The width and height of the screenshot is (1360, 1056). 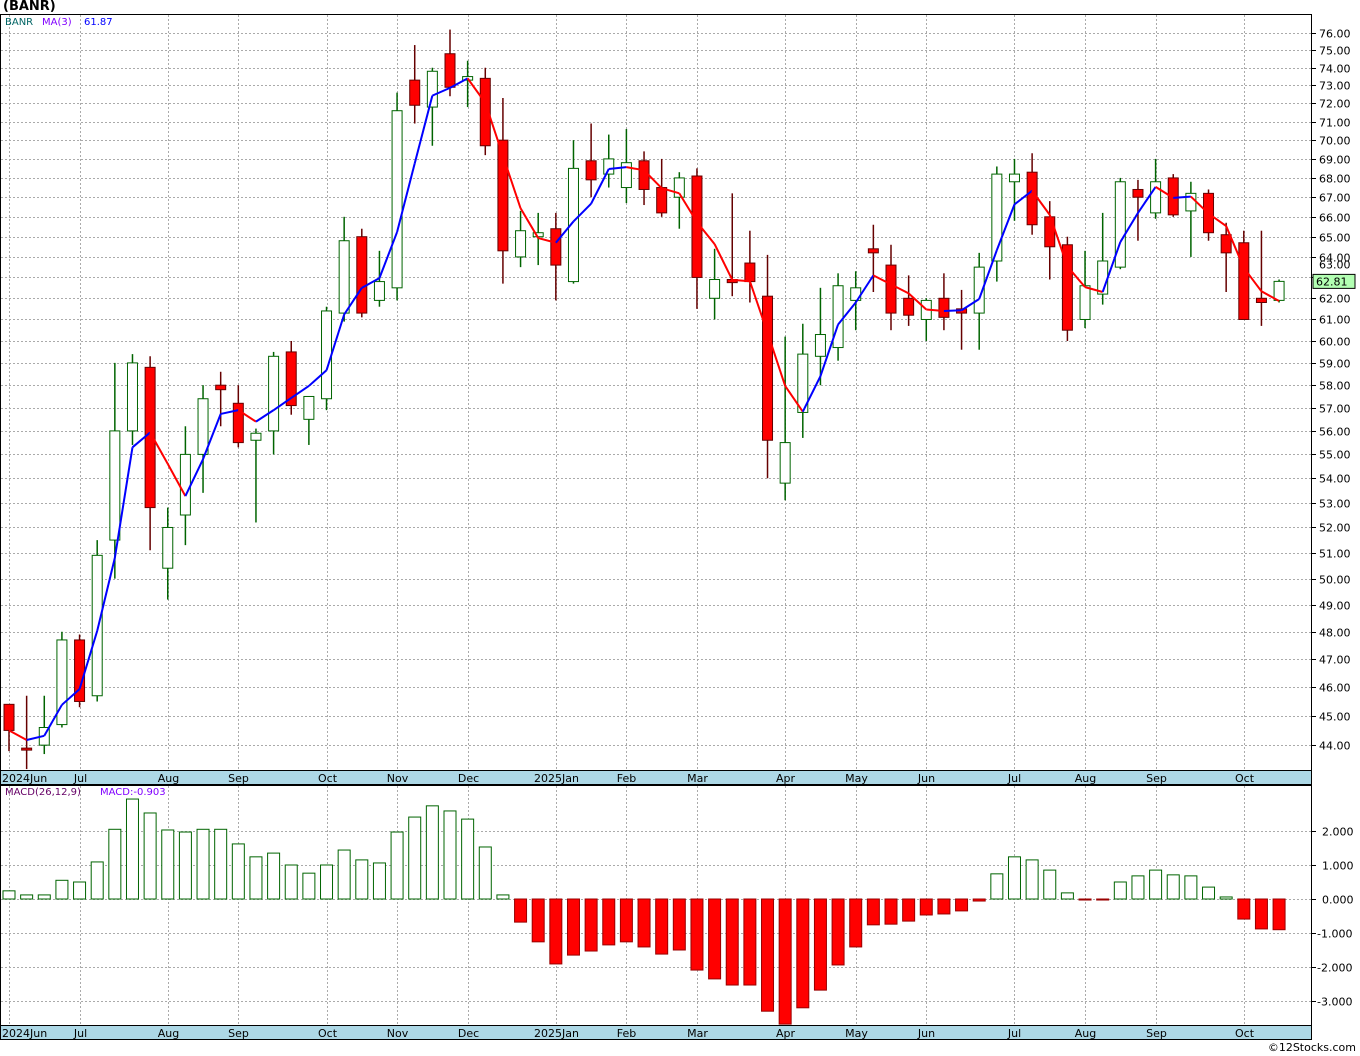 I want to click on x-tick-label: Sep, so click(x=238, y=1033).